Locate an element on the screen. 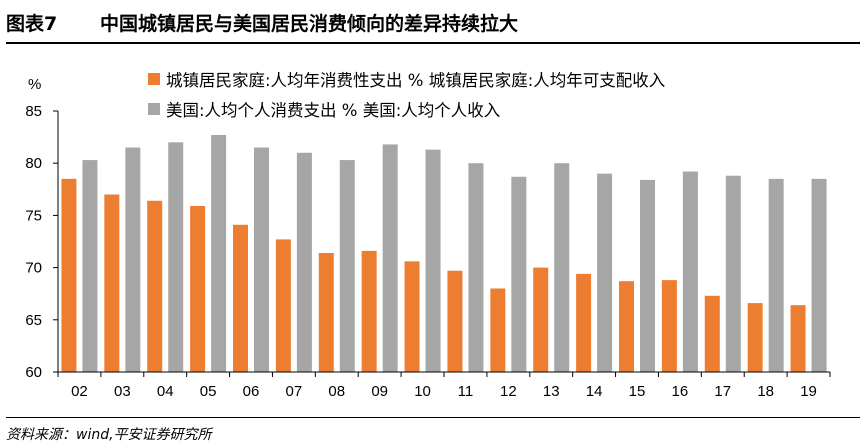 The height and width of the screenshot is (448, 866). y-tick-label-80: 80 is located at coordinates (33, 163).